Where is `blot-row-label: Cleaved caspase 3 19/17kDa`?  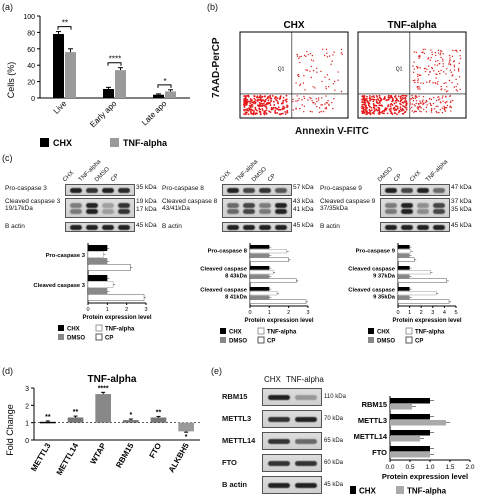 blot-row-label: Cleaved caspase 3 19/17kDa is located at coordinates (33, 205).